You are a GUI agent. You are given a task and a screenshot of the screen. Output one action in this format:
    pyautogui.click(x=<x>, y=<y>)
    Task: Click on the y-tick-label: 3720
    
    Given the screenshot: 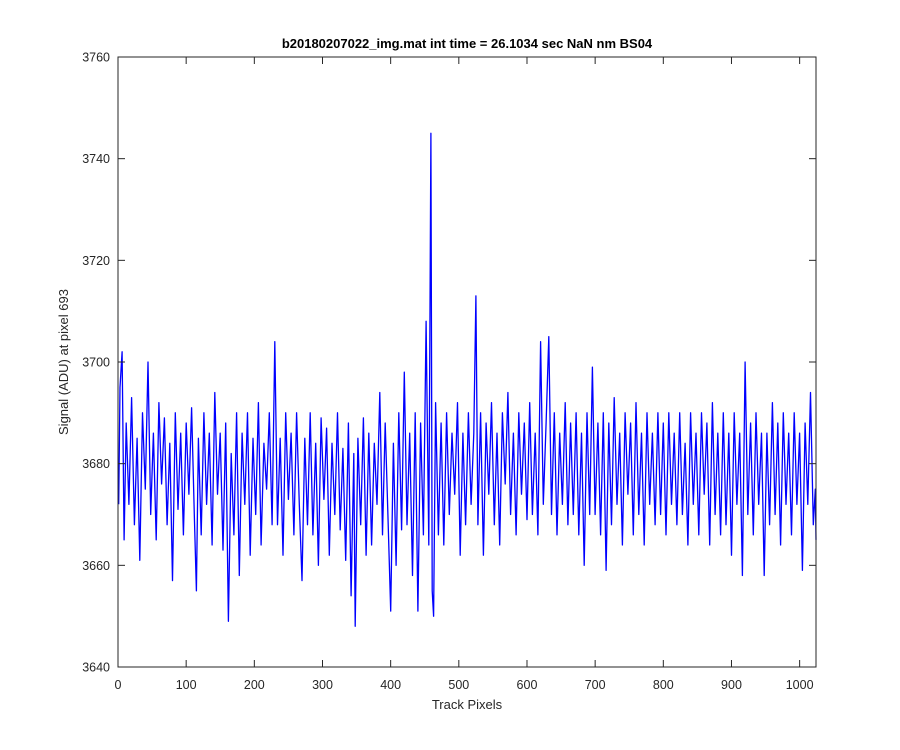 What is the action you would take?
    pyautogui.click(x=96, y=261)
    